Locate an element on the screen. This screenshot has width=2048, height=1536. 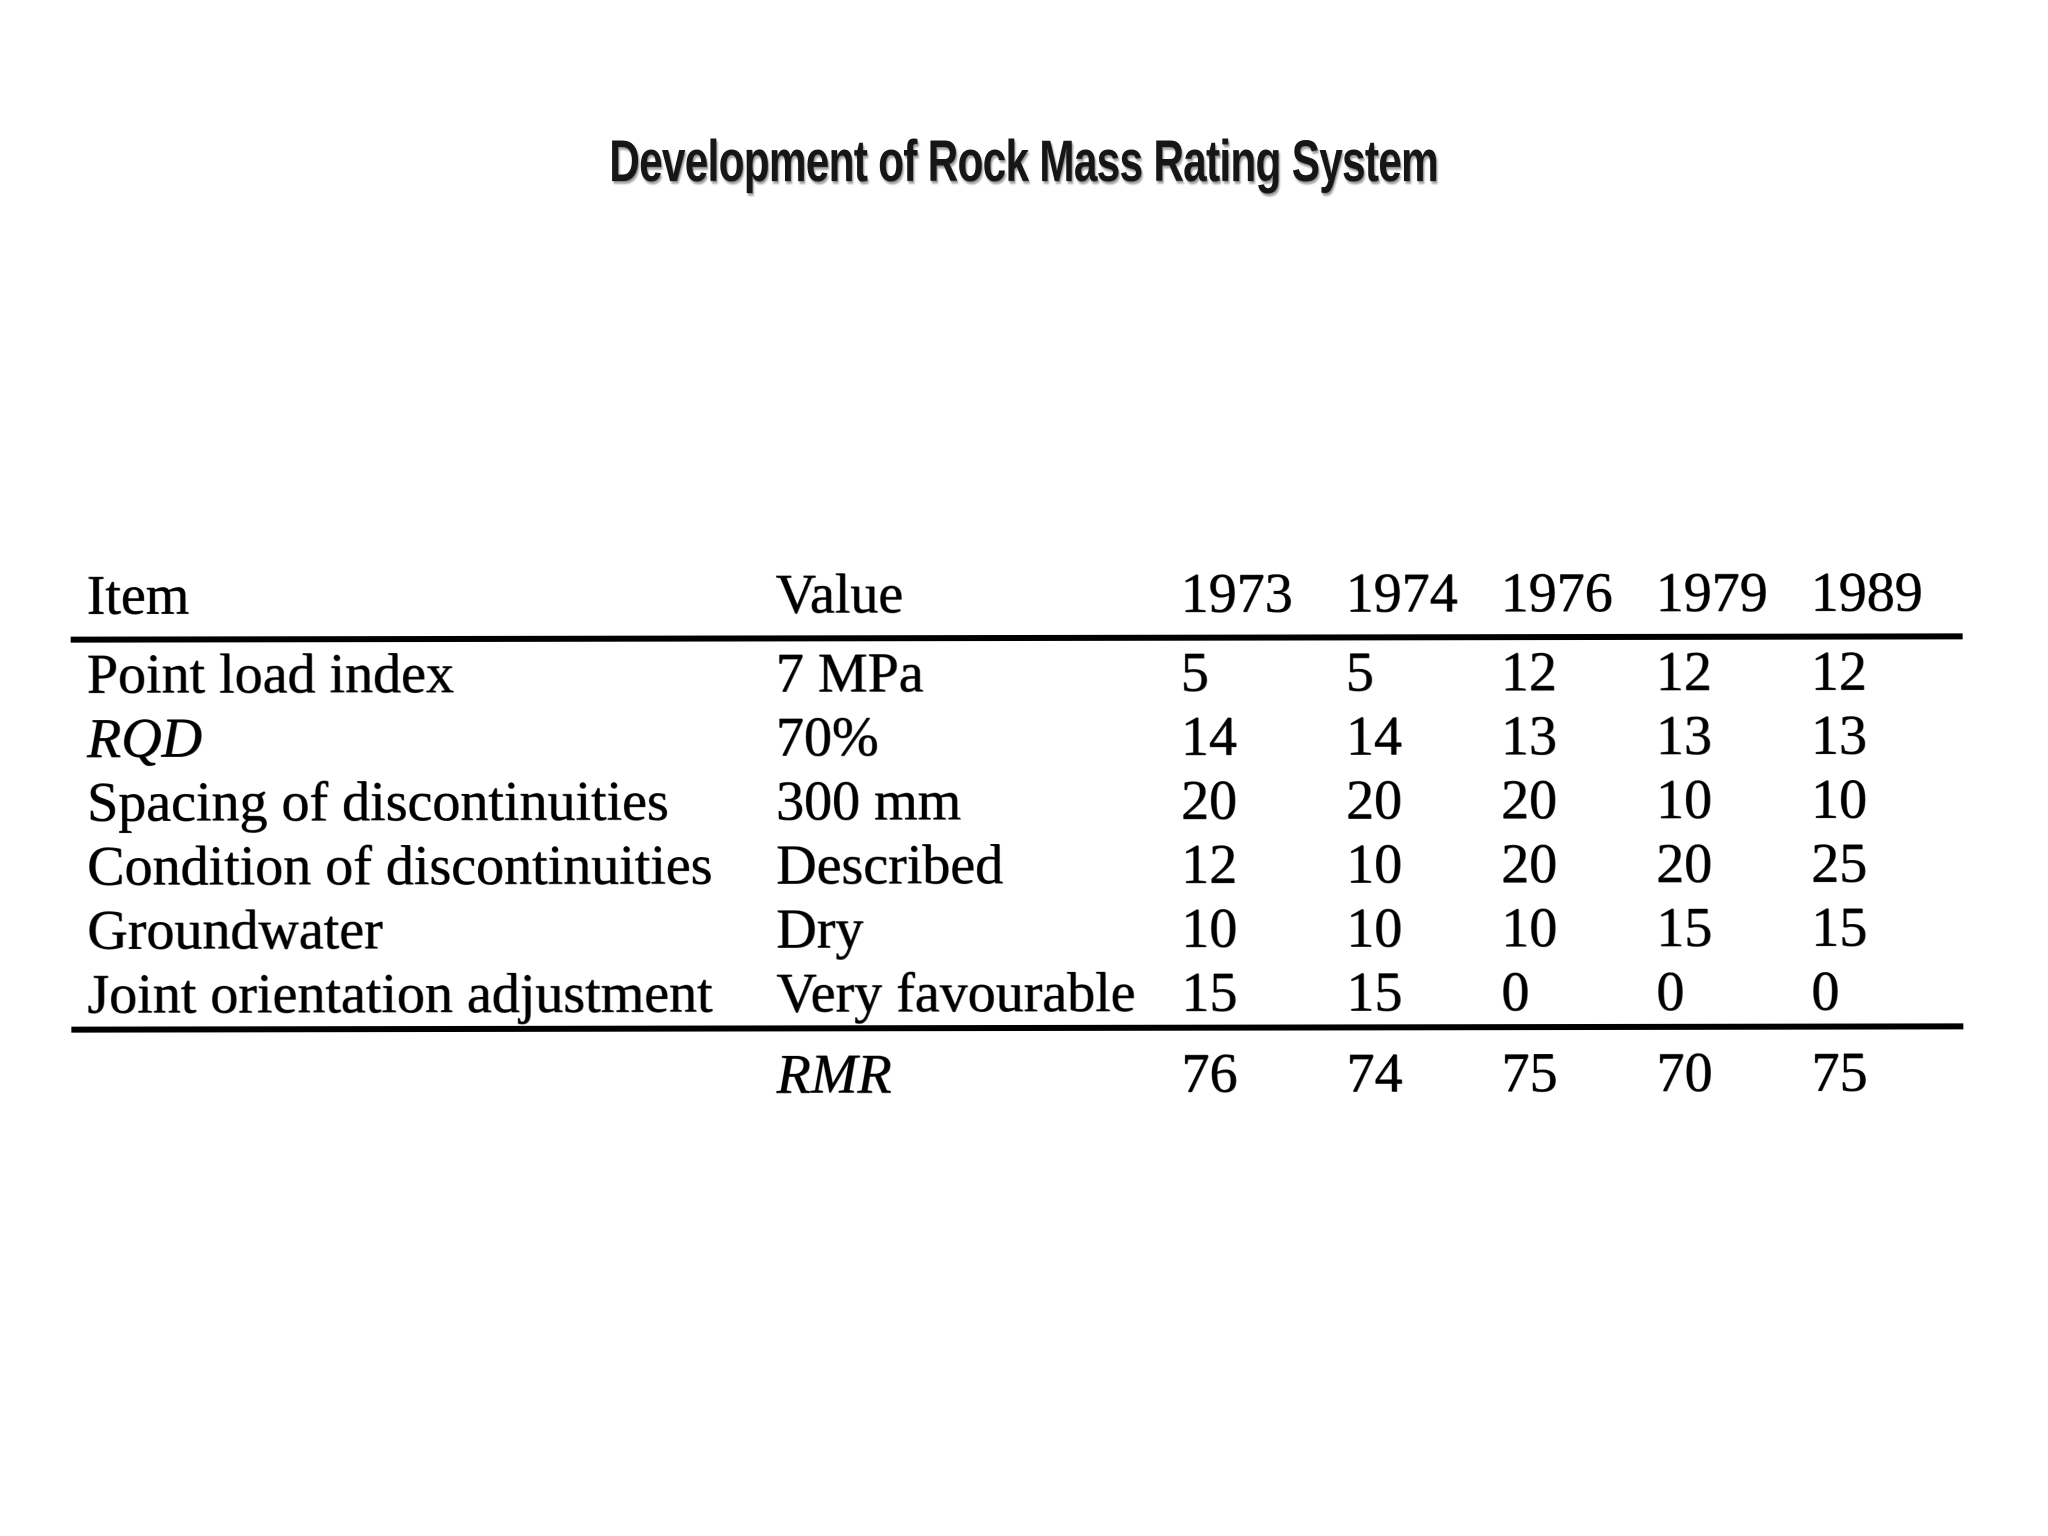
item-cell: RQD is located at coordinates (144, 738).